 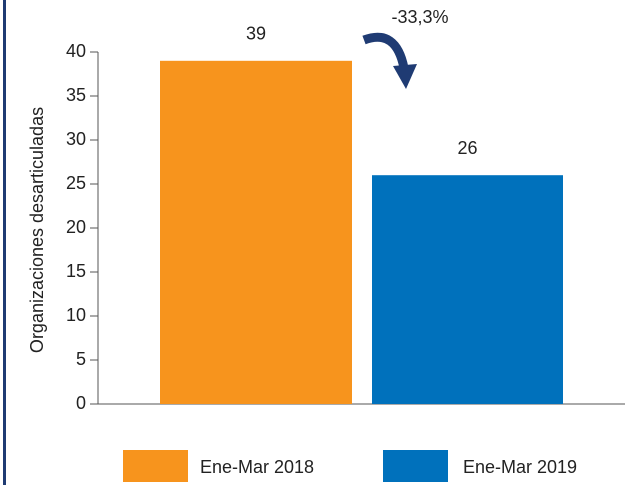 I want to click on legend-label: Ene-Mar 2019, so click(x=520, y=467).